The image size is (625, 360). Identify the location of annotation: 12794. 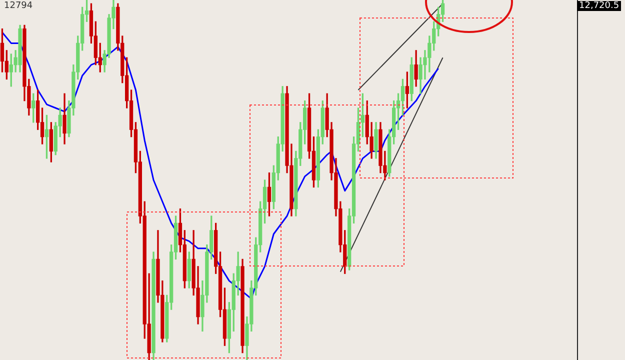
(18, 6).